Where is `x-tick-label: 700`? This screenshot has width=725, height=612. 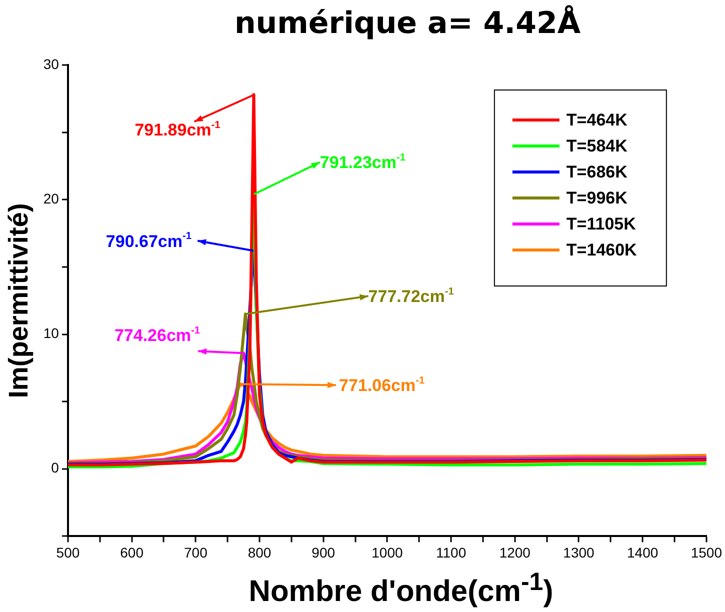 x-tick-label: 700 is located at coordinates (196, 552).